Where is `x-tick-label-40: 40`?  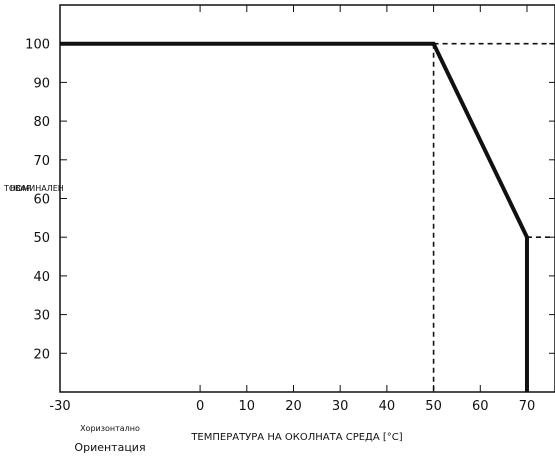
x-tick-label-40: 40 is located at coordinates (387, 406).